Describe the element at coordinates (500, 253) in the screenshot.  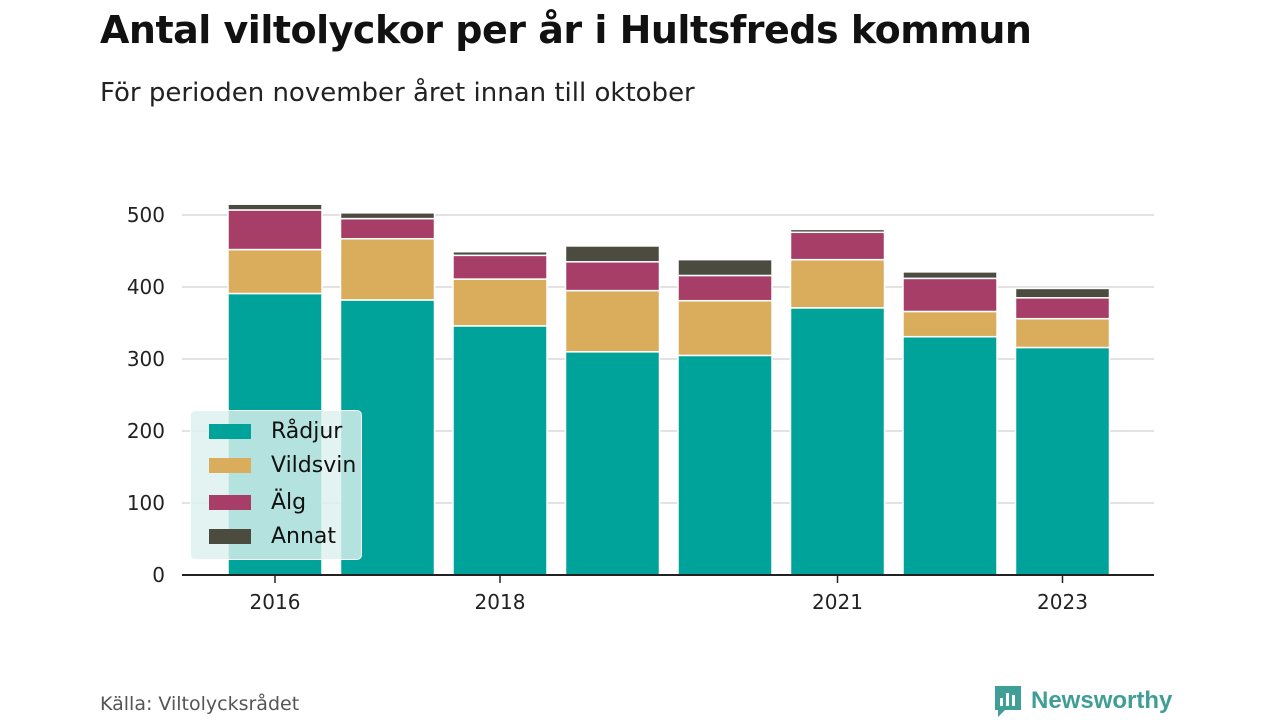
I see `bar-annat-2018` at that location.